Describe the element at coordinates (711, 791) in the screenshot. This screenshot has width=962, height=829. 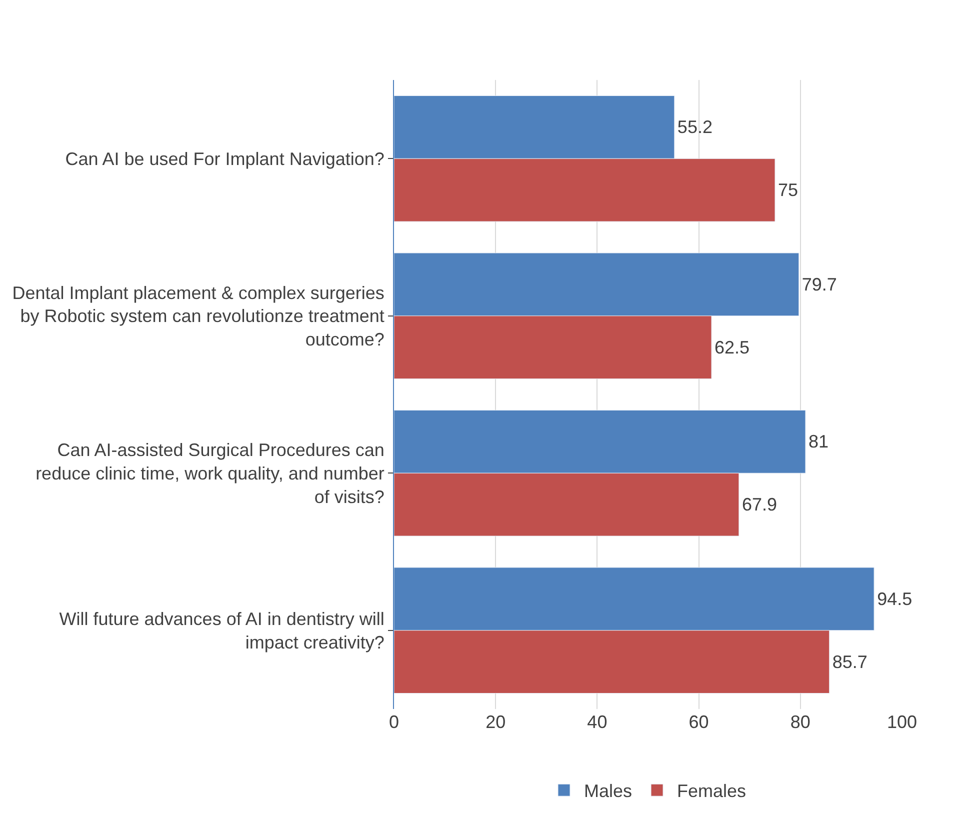
I see `legend-label: Females` at that location.